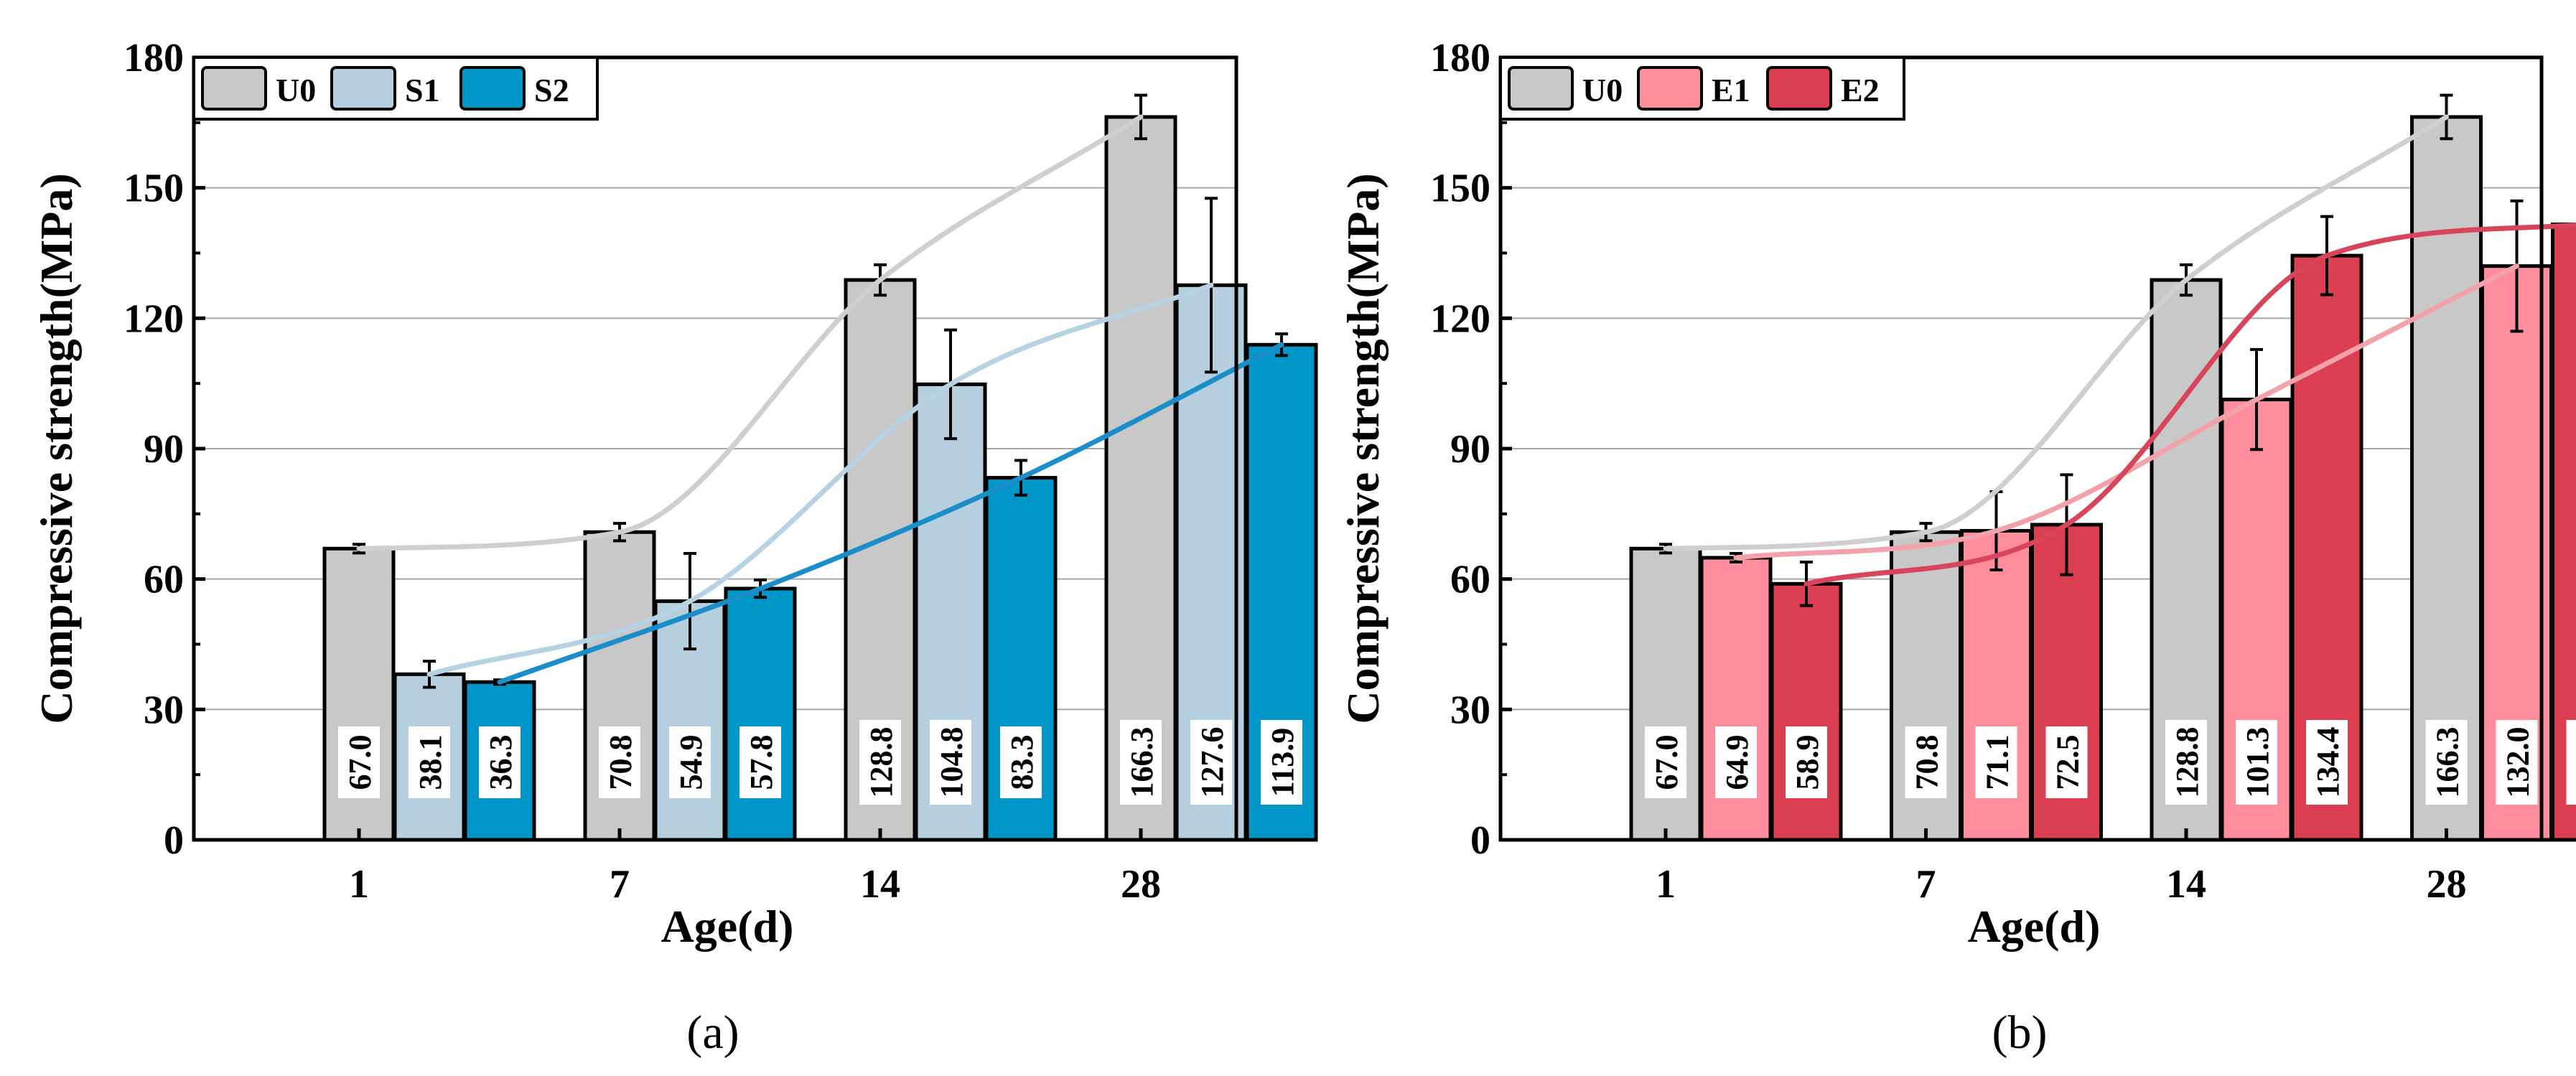 This screenshot has width=2576, height=1076. I want to click on data-label-text: 127.6, so click(1212, 763).